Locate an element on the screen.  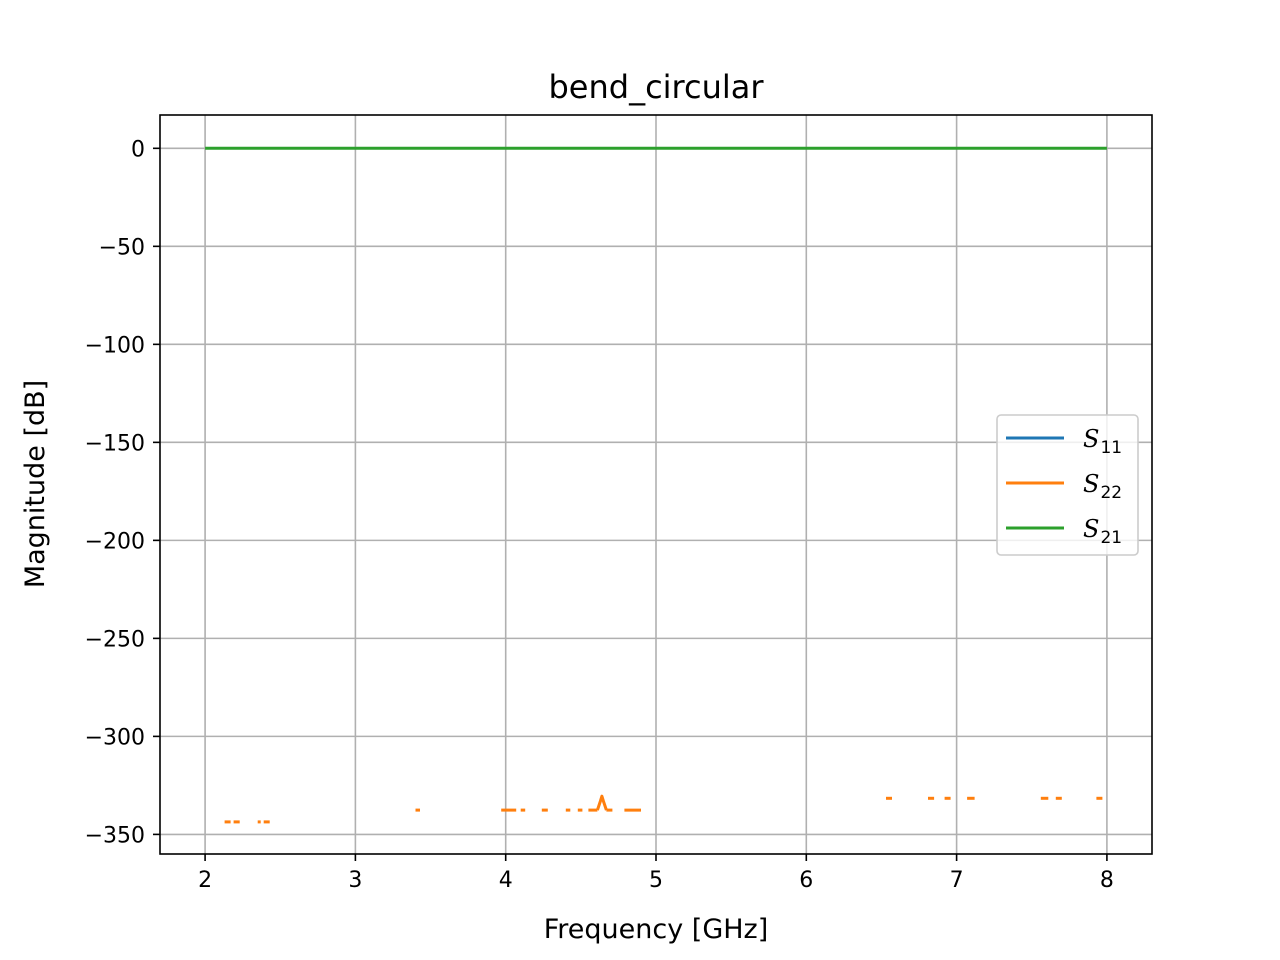
legend-box is located at coordinates (1067, 485).